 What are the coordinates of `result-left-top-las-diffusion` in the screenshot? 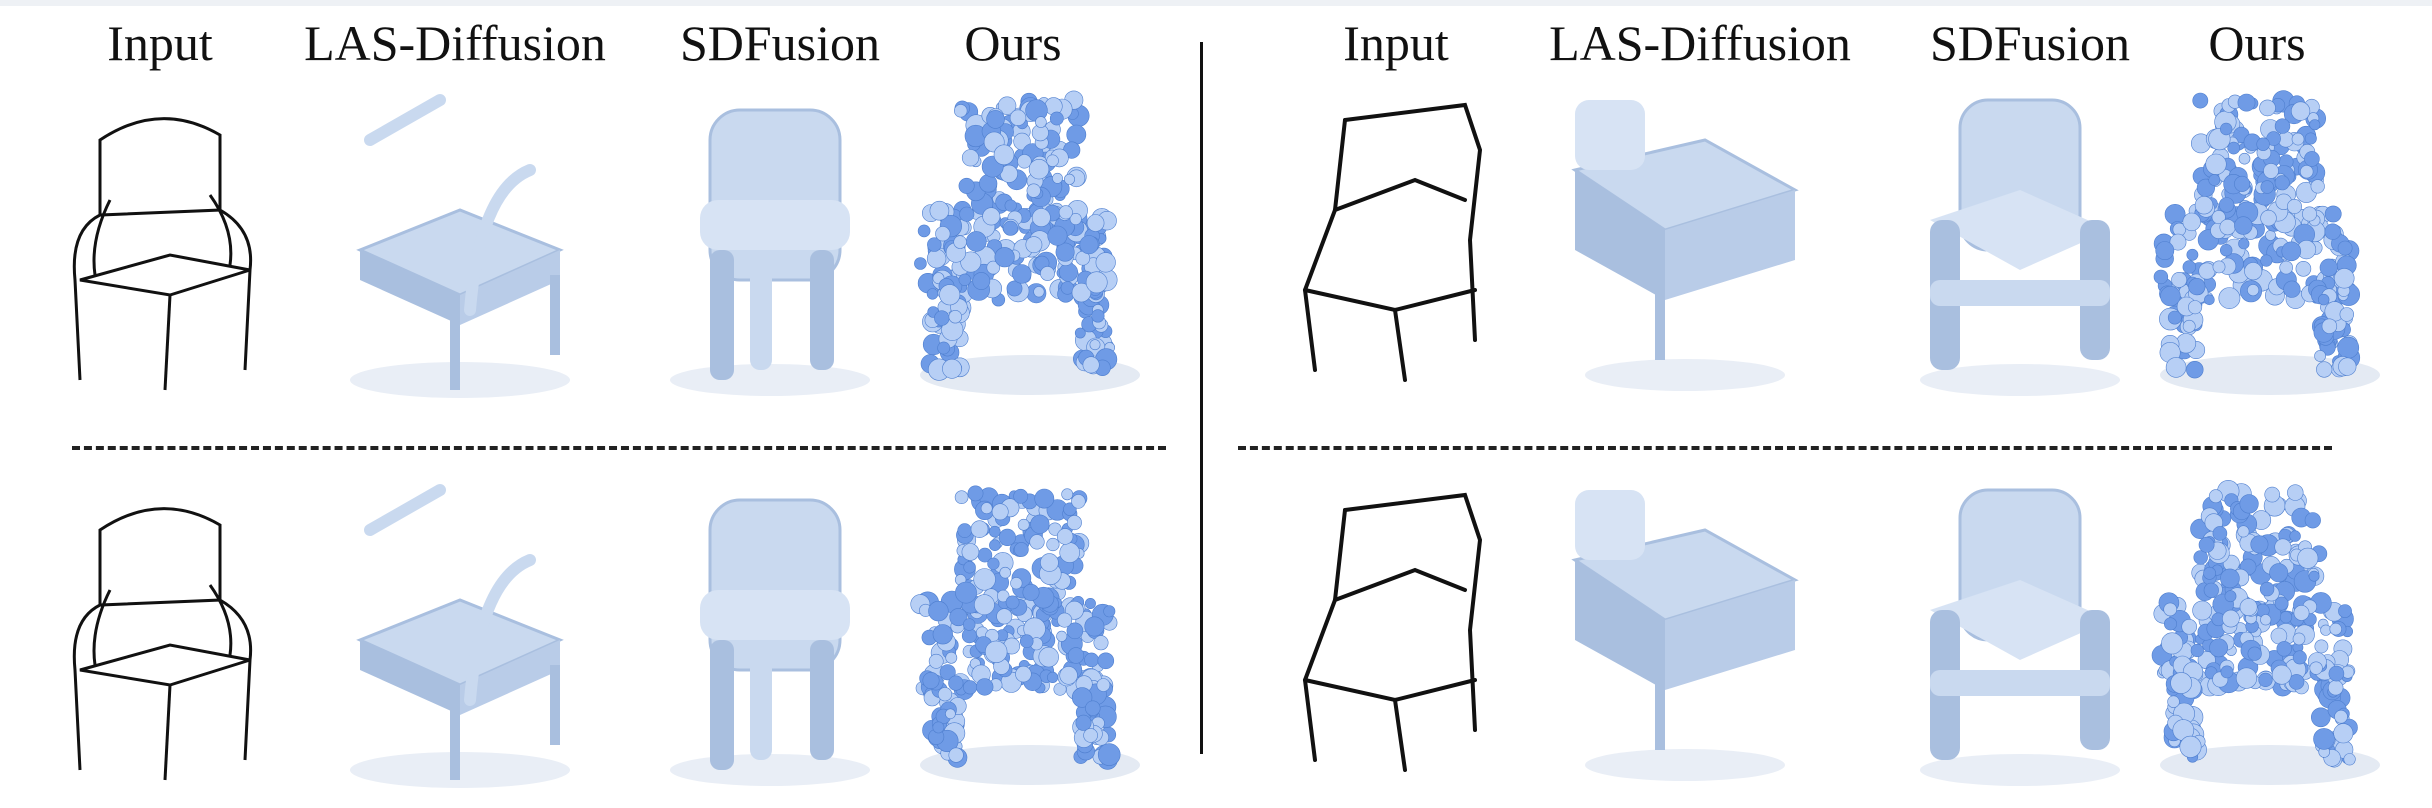 It's located at (455, 245).